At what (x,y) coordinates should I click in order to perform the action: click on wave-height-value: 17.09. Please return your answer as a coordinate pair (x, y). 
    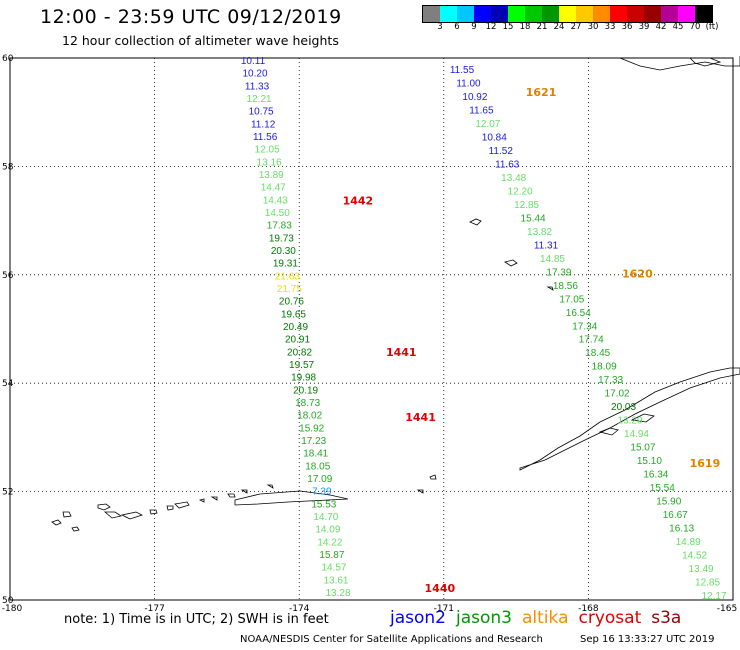
    Looking at the image, I should click on (319, 479).